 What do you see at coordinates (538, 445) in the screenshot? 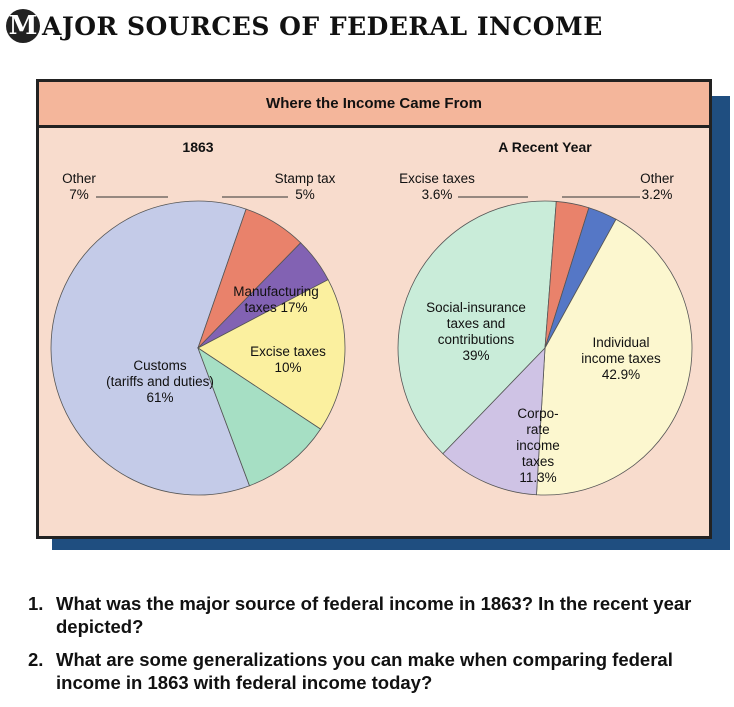
I see `slice-label-corporate-income-taxes: Corpo-rate income taxes 11.3%` at bounding box center [538, 445].